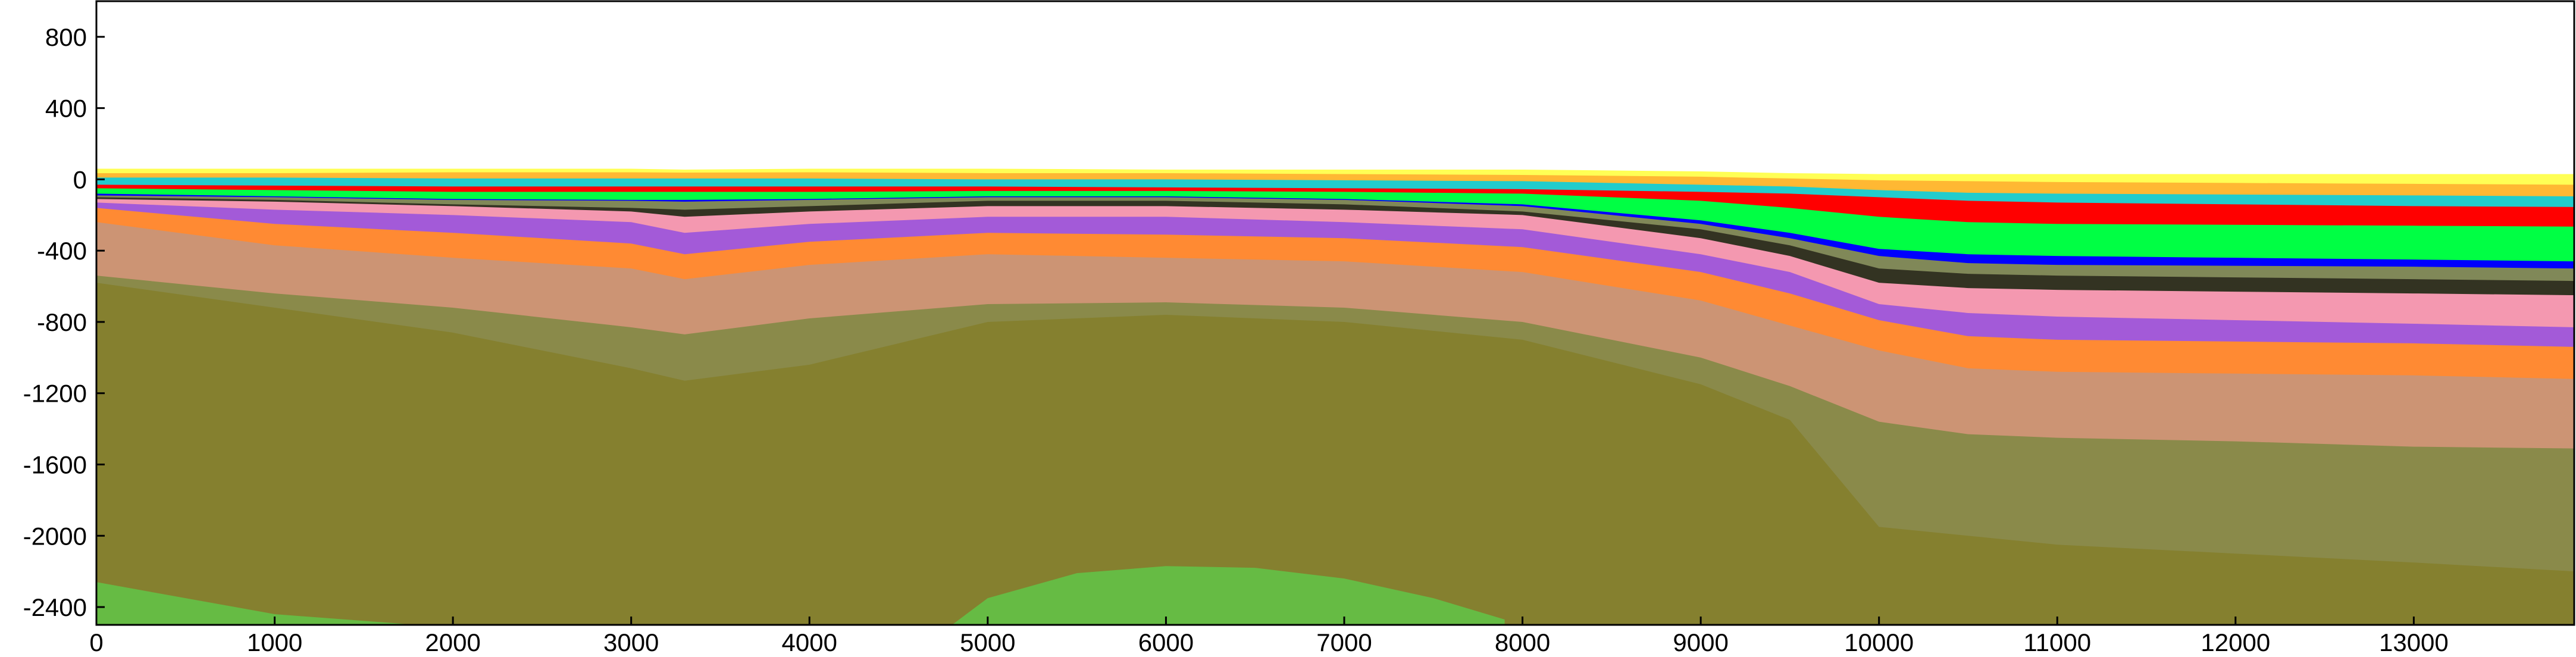 This screenshot has width=2576, height=657. Describe the element at coordinates (1879, 642) in the screenshot. I see `x-tick-label: 10000` at that location.